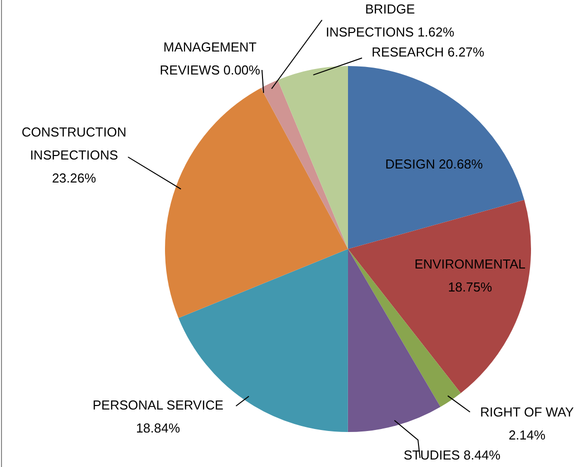 Image resolution: width=587 pixels, height=467 pixels. What do you see at coordinates (158, 405) in the screenshot?
I see `slice-label: PERSONAL SERVICE` at bounding box center [158, 405].